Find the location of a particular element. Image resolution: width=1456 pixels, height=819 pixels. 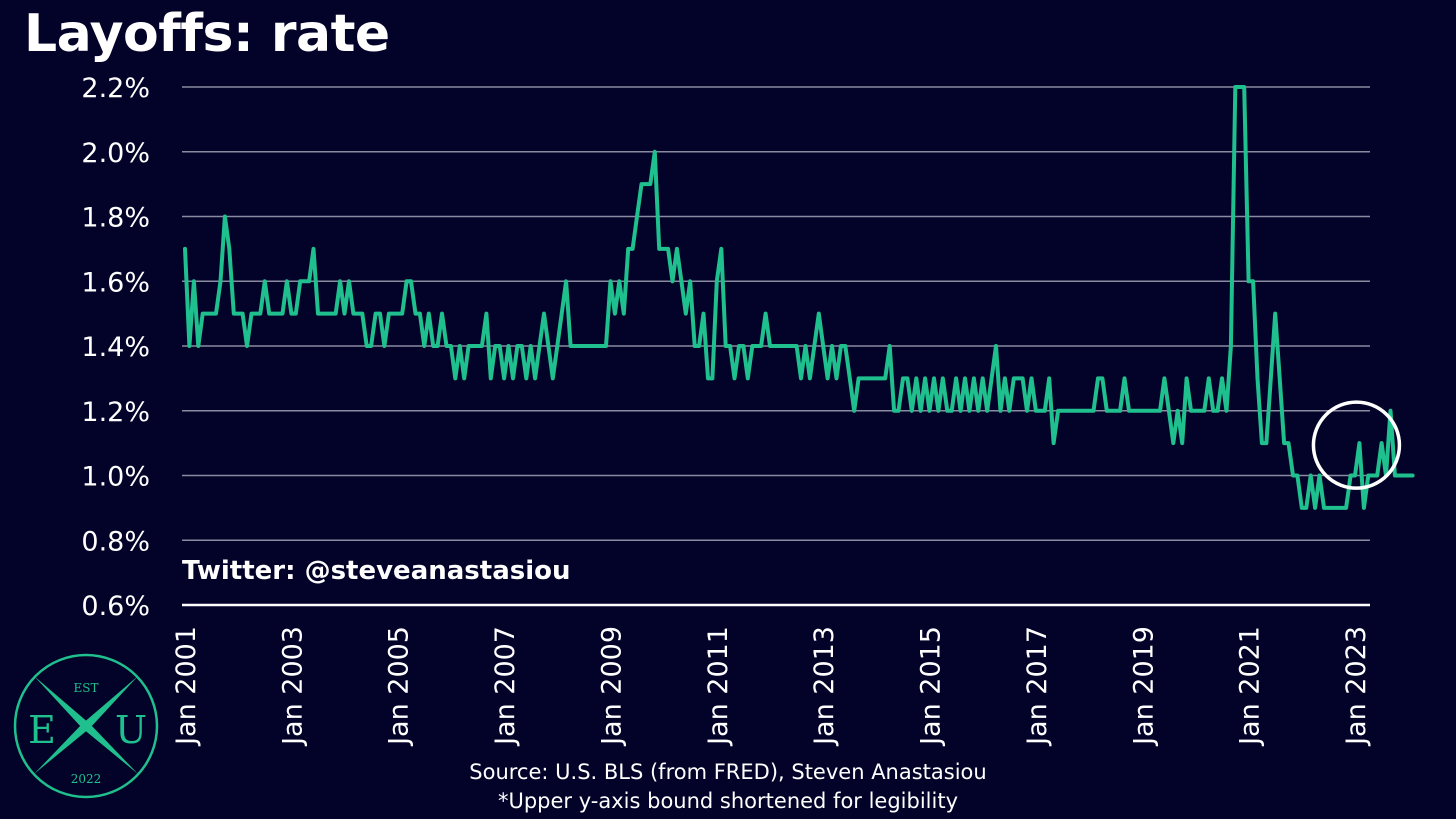

highlight-layer is located at coordinates (1356, 445).